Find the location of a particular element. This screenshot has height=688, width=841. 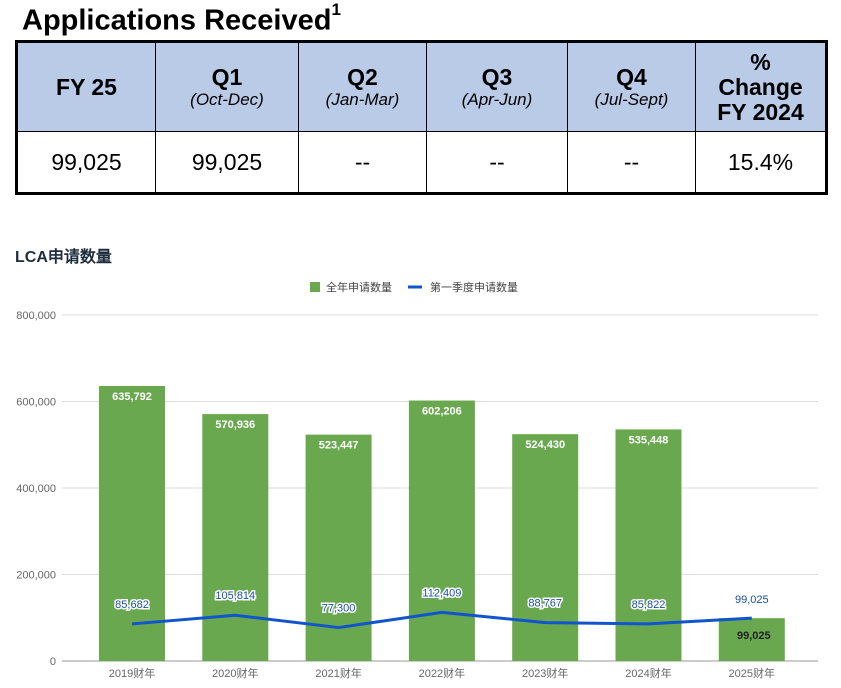

x-tick-label: 2025财年 is located at coordinates (752, 673).